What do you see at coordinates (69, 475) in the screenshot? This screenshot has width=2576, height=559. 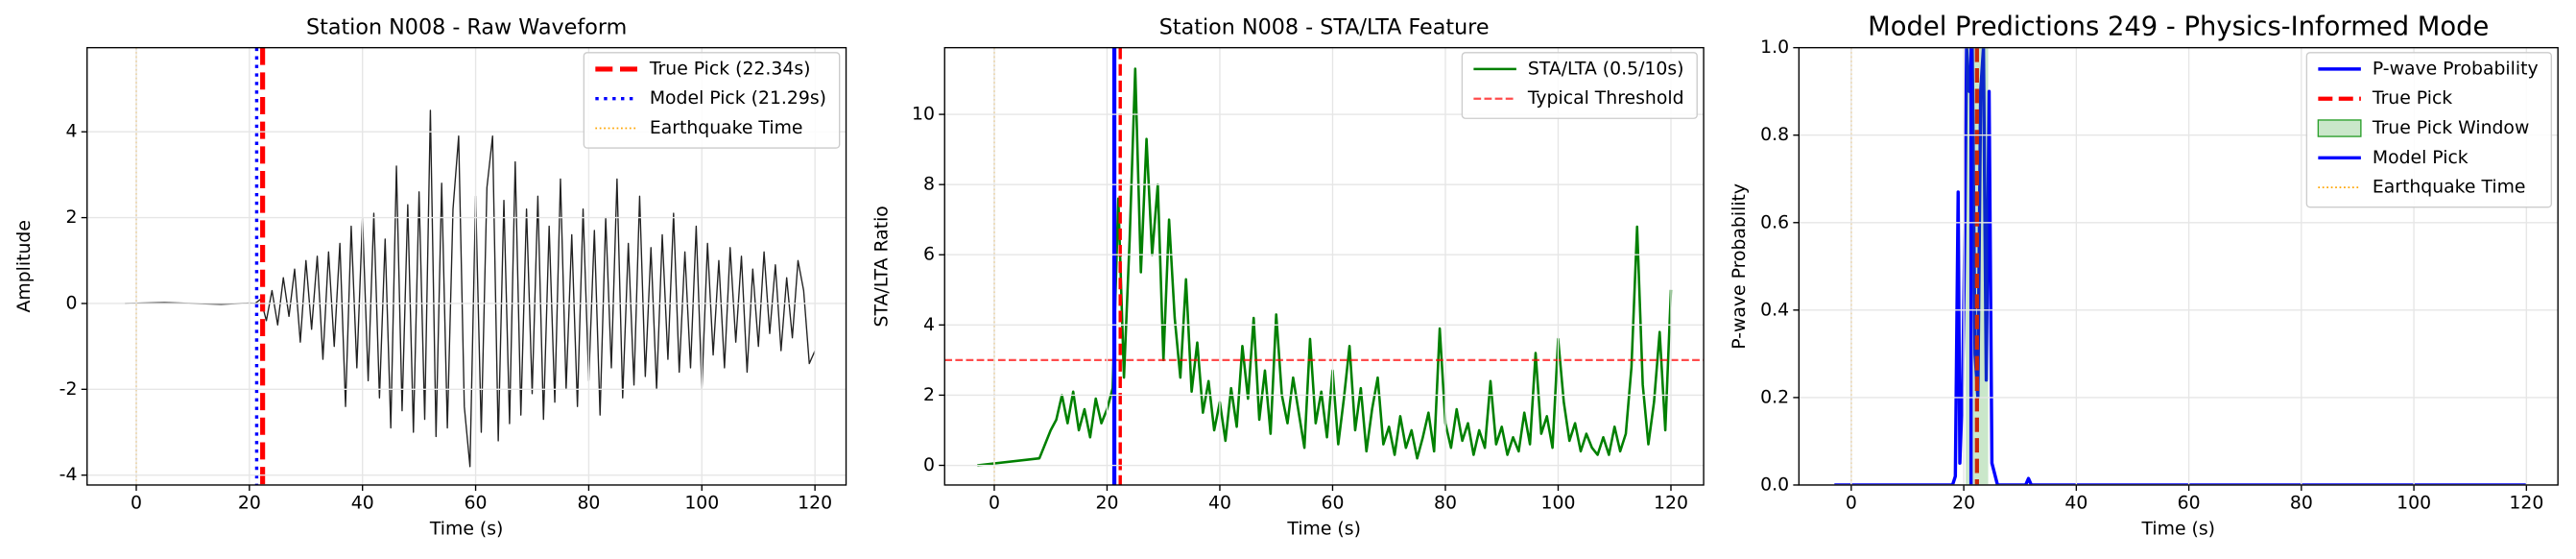 I see `y-tick-label: -4` at bounding box center [69, 475].